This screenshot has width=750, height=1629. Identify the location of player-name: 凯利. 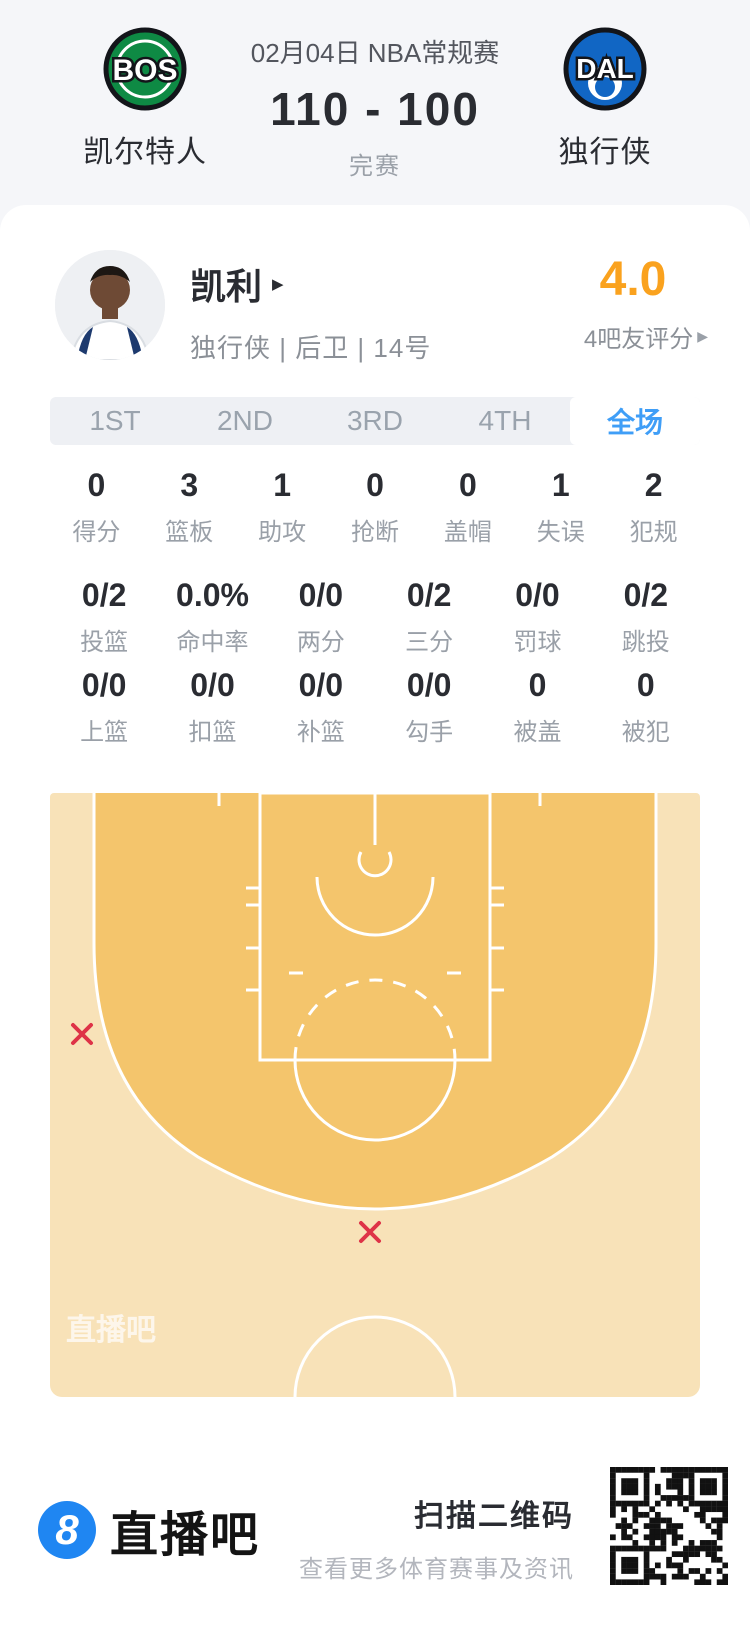
(226, 286).